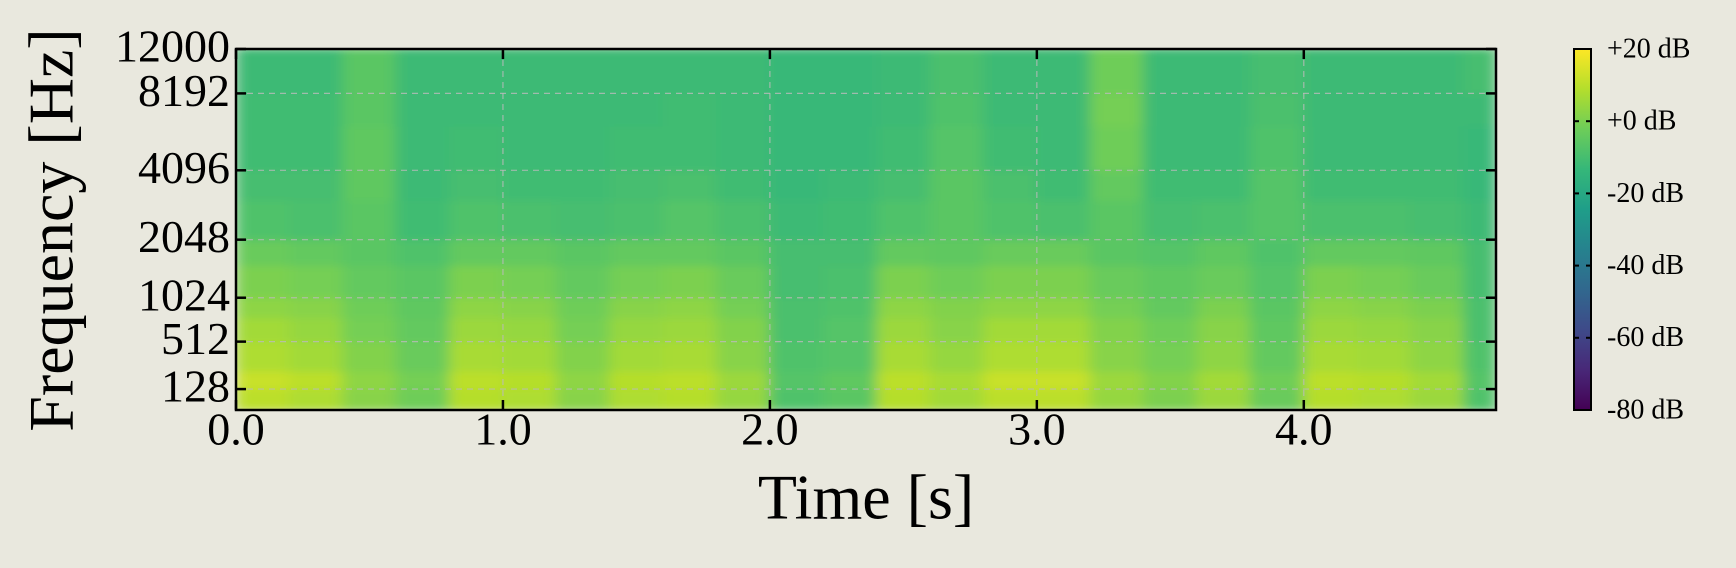  Describe the element at coordinates (184, 236) in the screenshot. I see `y-tick-label: 2048` at that location.